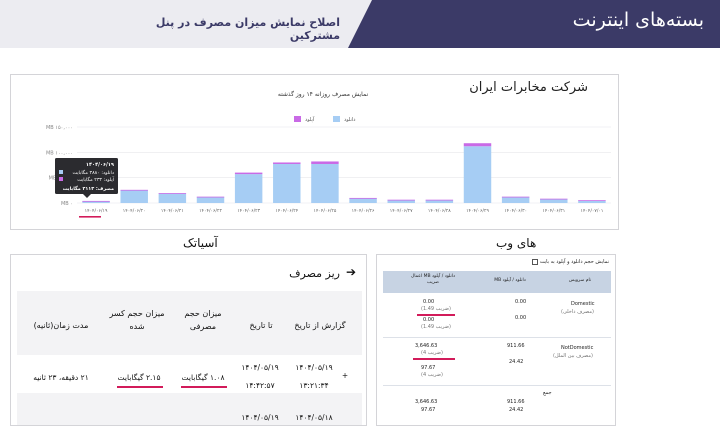 The image size is (720, 428). I want to click on asiatech-label: آسیاتک, so click(200, 243).